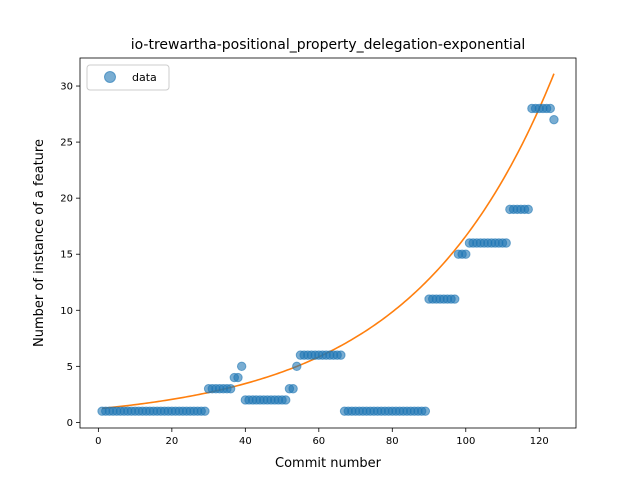 Image resolution: width=640 pixels, height=480 pixels. Describe the element at coordinates (39, 243) in the screenshot. I see `y-axis-title: Number of instance of a feature` at that location.